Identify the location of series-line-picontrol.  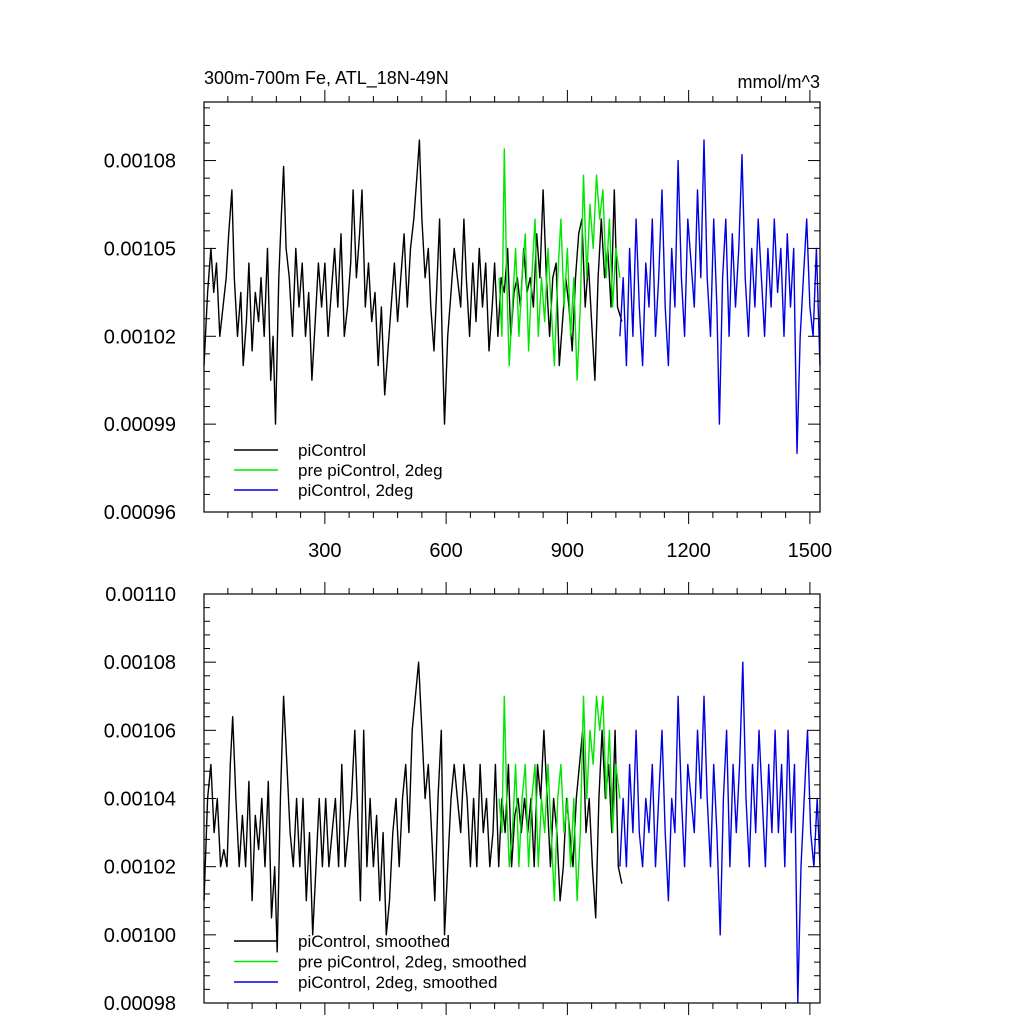
(413, 282).